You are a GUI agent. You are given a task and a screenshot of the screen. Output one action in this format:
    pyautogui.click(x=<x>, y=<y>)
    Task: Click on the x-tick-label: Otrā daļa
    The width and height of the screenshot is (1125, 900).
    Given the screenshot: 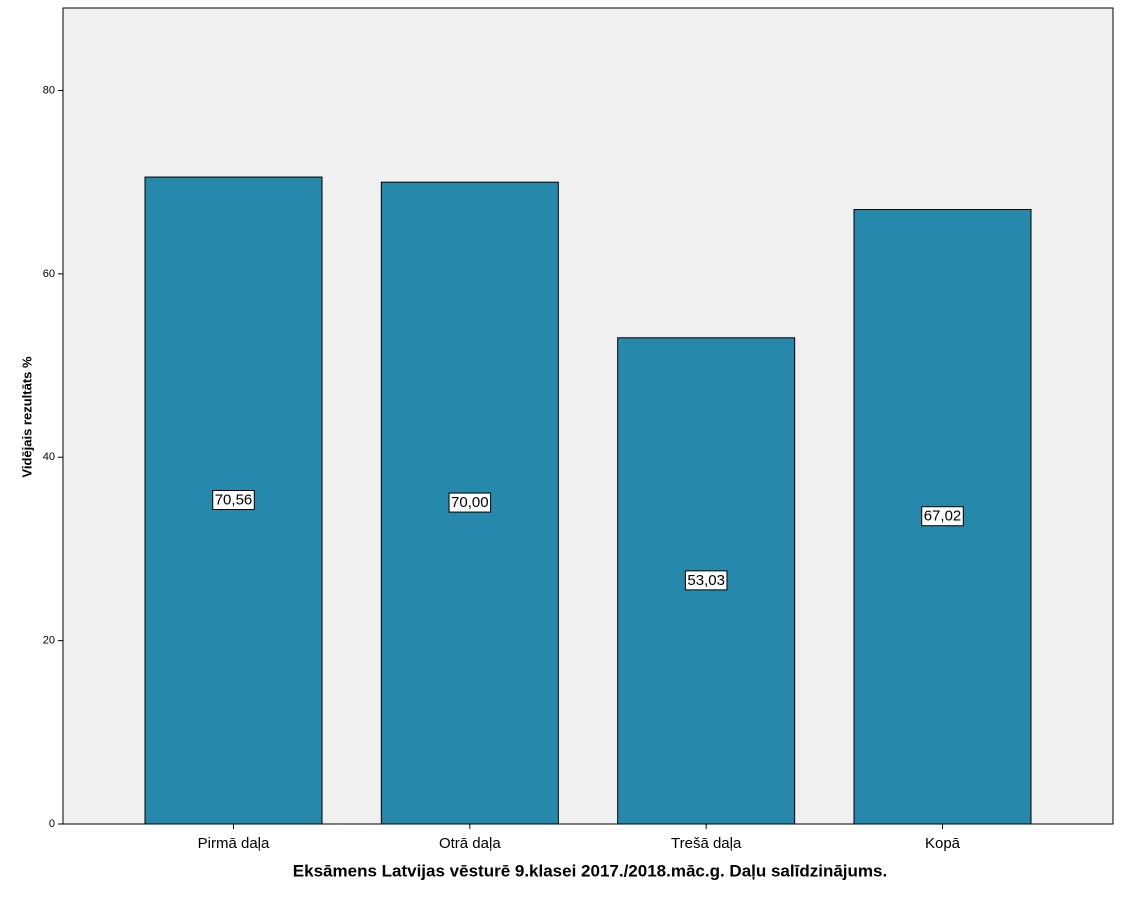 What is the action you would take?
    pyautogui.click(x=470, y=843)
    